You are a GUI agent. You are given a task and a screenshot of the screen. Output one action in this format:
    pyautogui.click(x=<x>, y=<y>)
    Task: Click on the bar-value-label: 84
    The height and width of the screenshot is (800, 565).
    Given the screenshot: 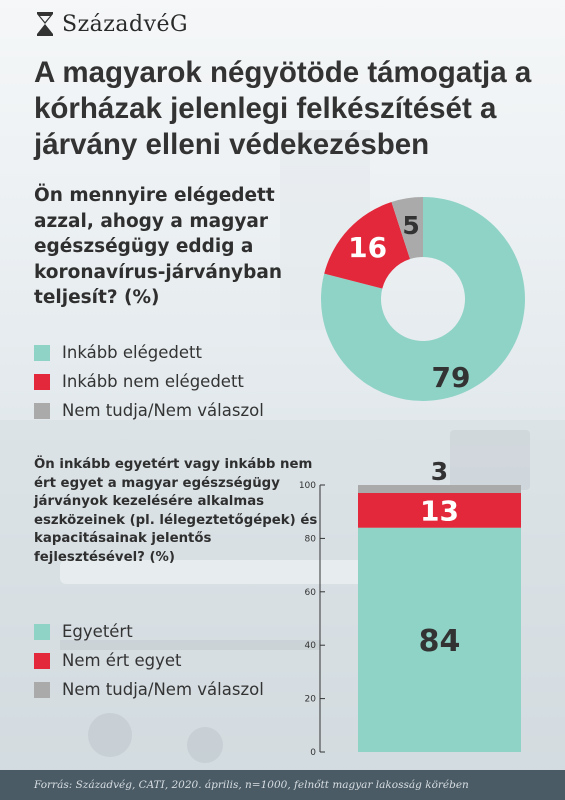 What is the action you would take?
    pyautogui.click(x=440, y=641)
    